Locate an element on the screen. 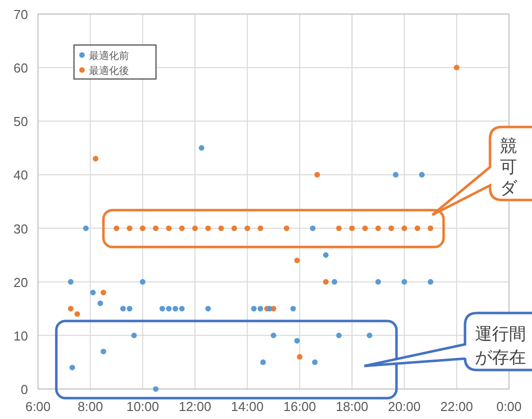  legend-label: 最適化前 is located at coordinates (109, 56).